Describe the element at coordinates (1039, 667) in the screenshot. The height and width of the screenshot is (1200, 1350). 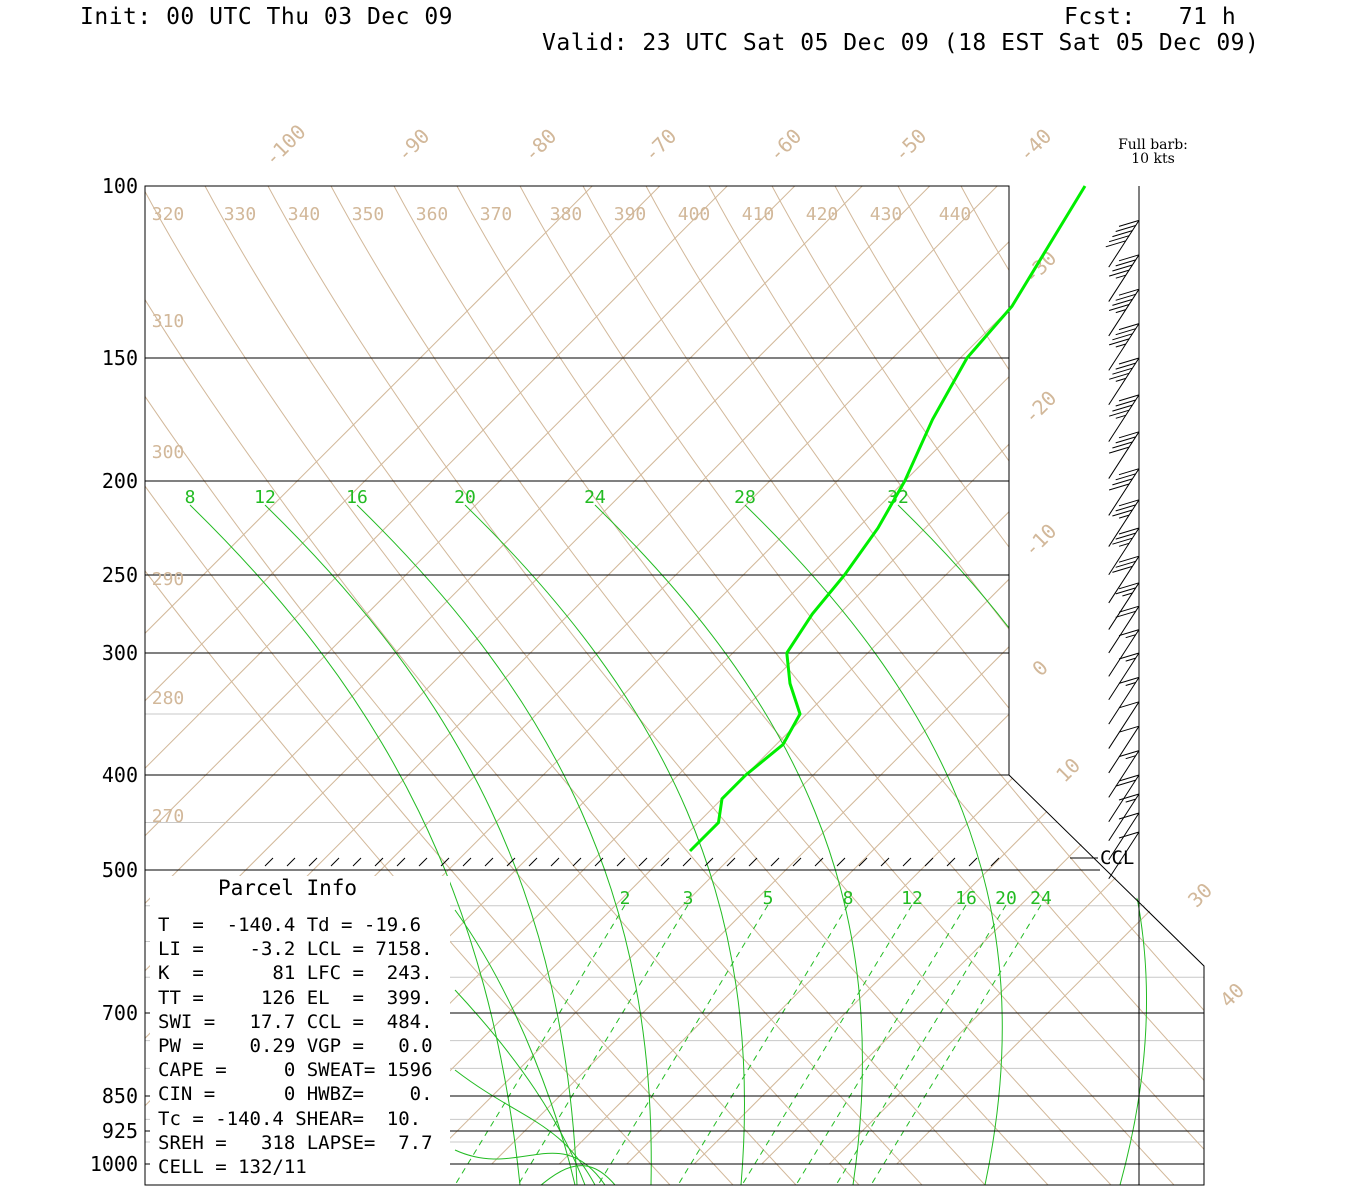
I see `isotherm-label: 0` at that location.